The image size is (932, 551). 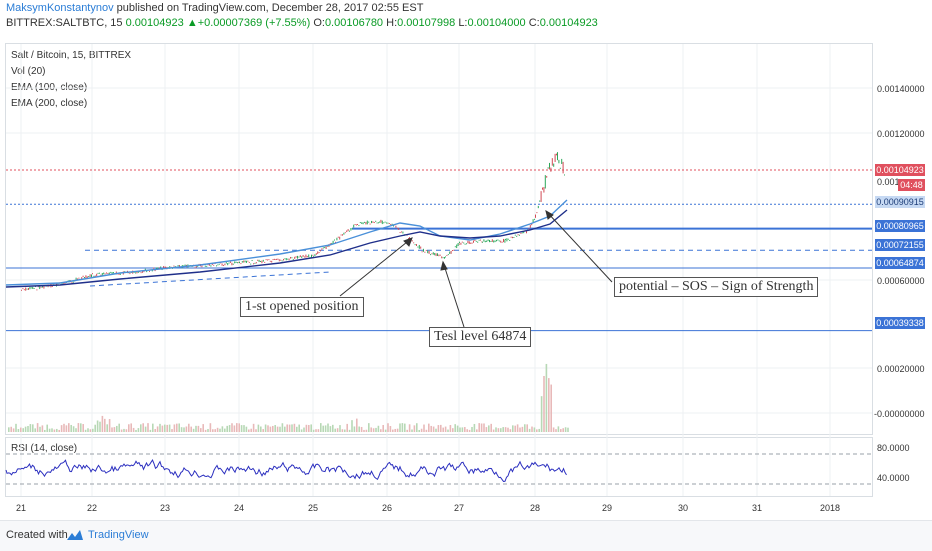 I want to click on author-link: MaksymKonstantynov, so click(x=60, y=8).